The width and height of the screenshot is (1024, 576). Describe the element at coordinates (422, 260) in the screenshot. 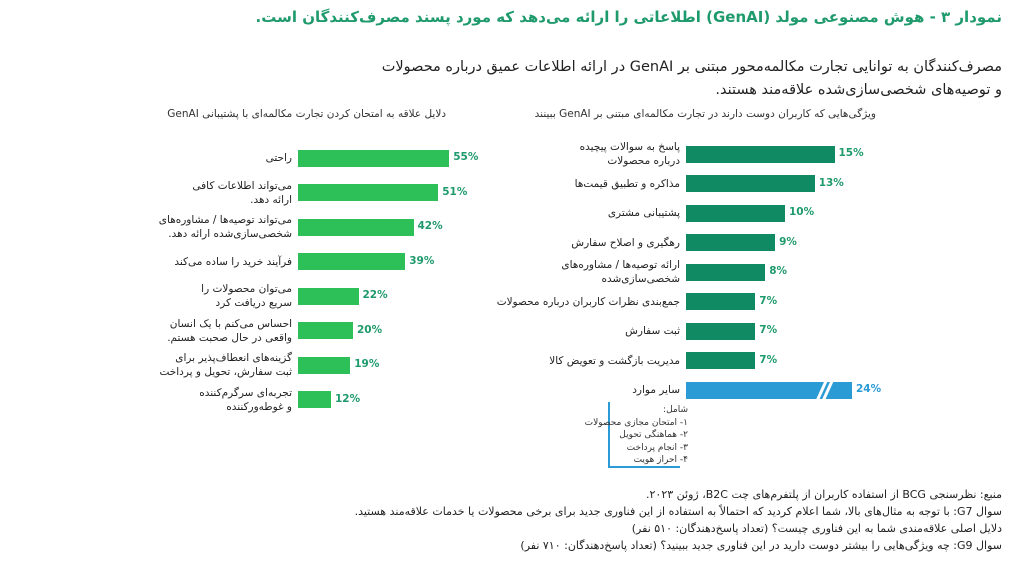

I see `value-label: 39%` at that location.